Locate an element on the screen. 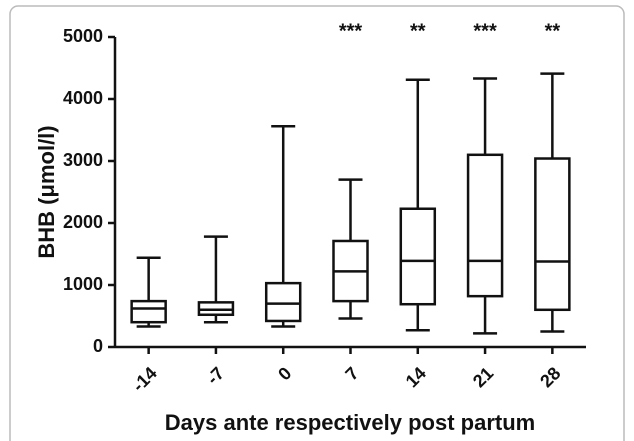  x-tick-label: 14 is located at coordinates (416, 377).